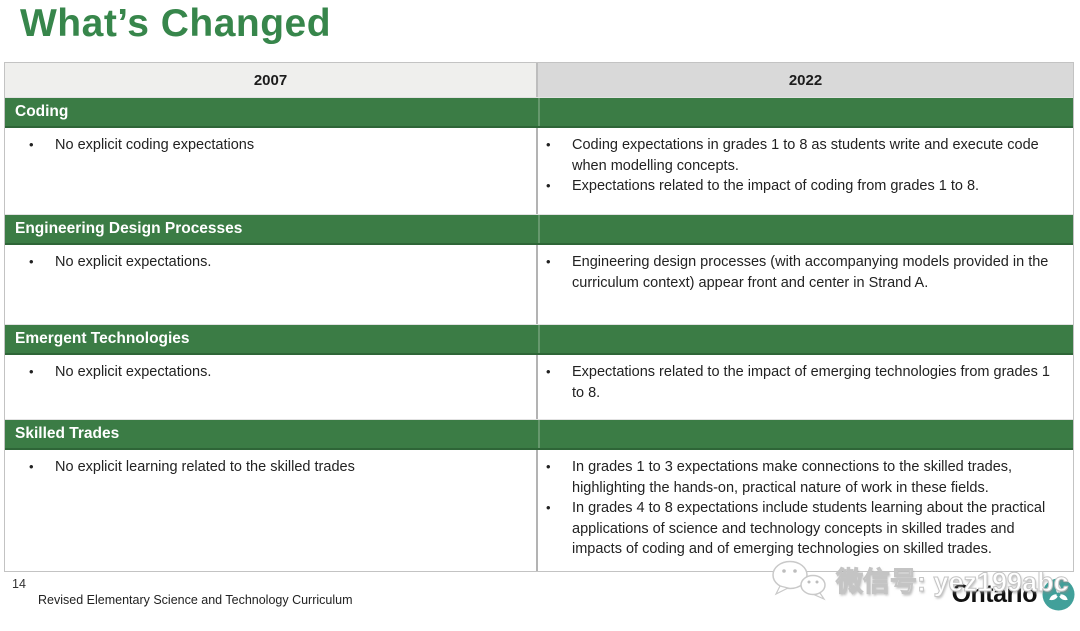 The height and width of the screenshot is (631, 1080). What do you see at coordinates (1058, 594) in the screenshot?
I see `ontario-trillium-icon` at bounding box center [1058, 594].